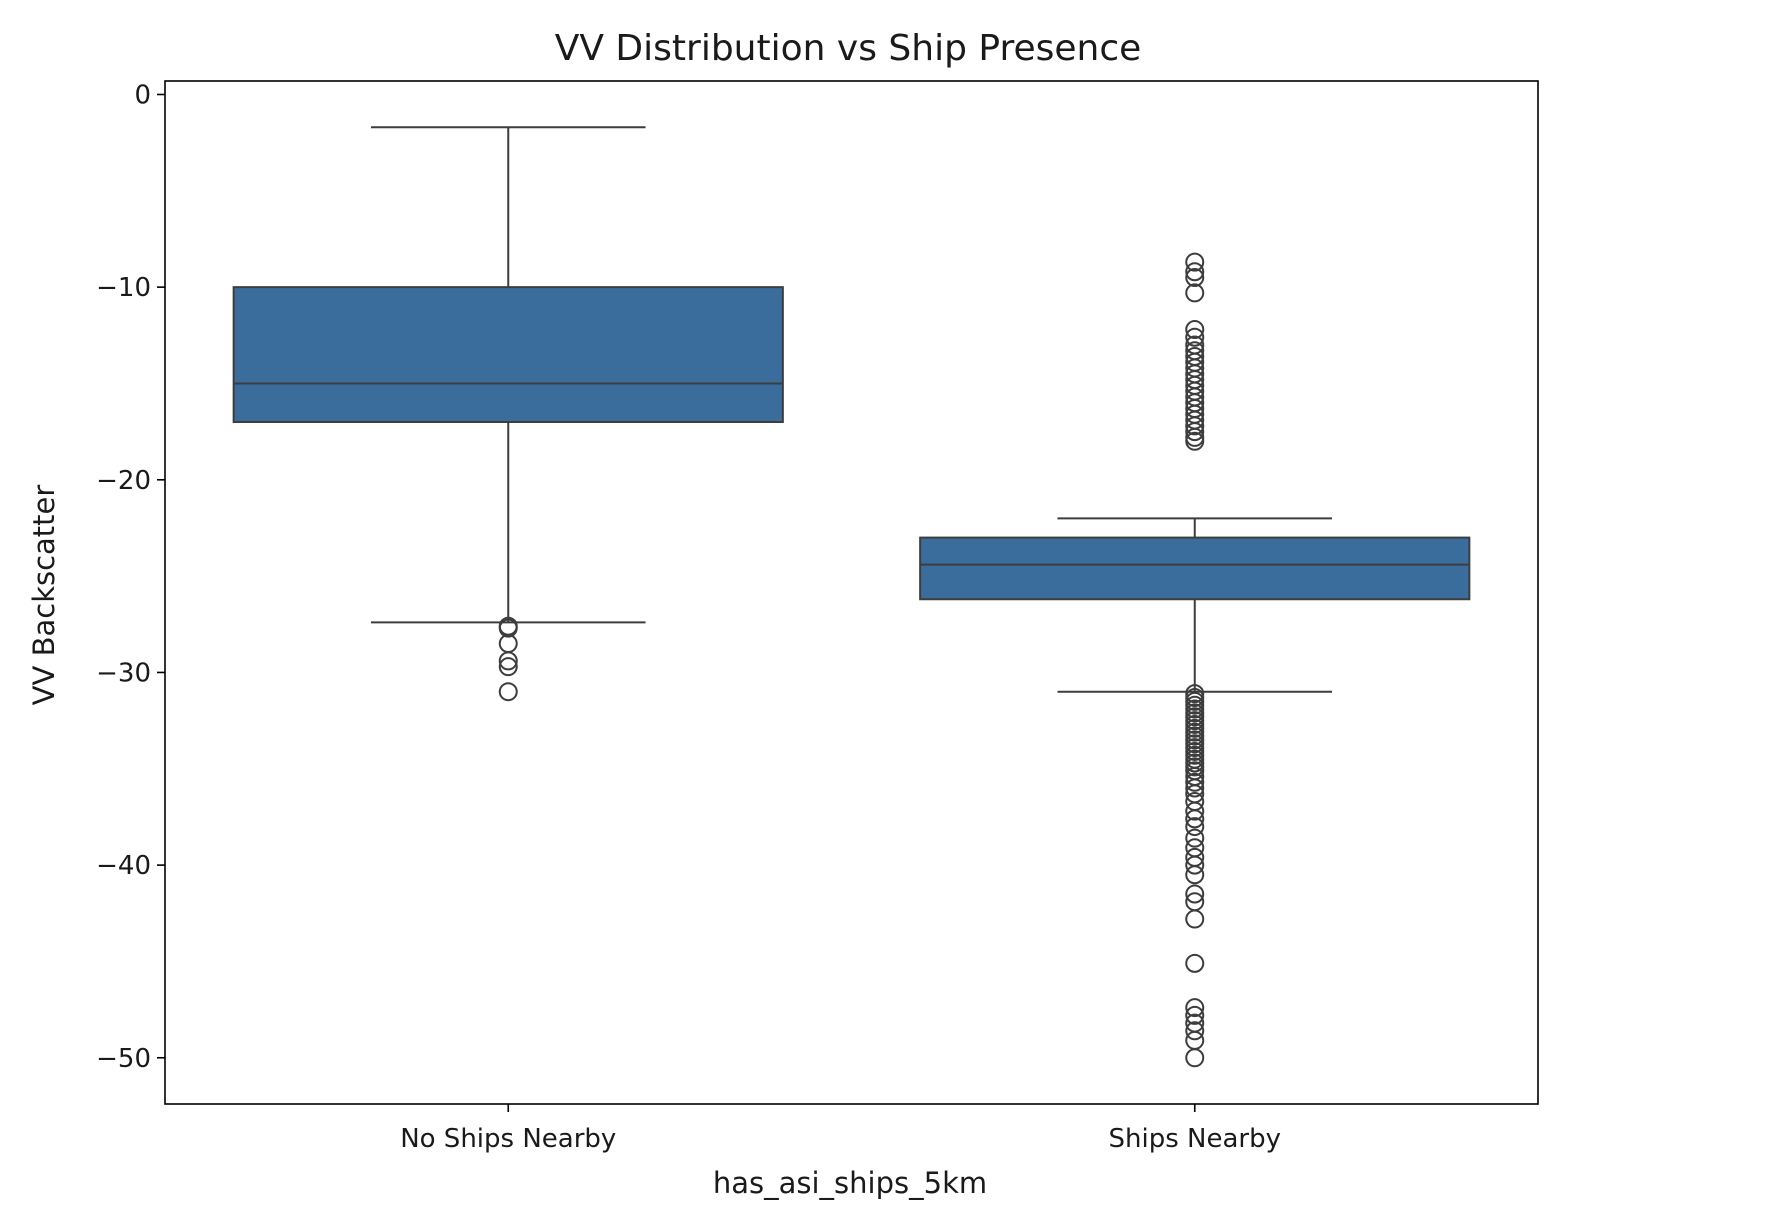 The image size is (1790, 1224). I want to click on y-tick-label: −40, so click(123, 866).